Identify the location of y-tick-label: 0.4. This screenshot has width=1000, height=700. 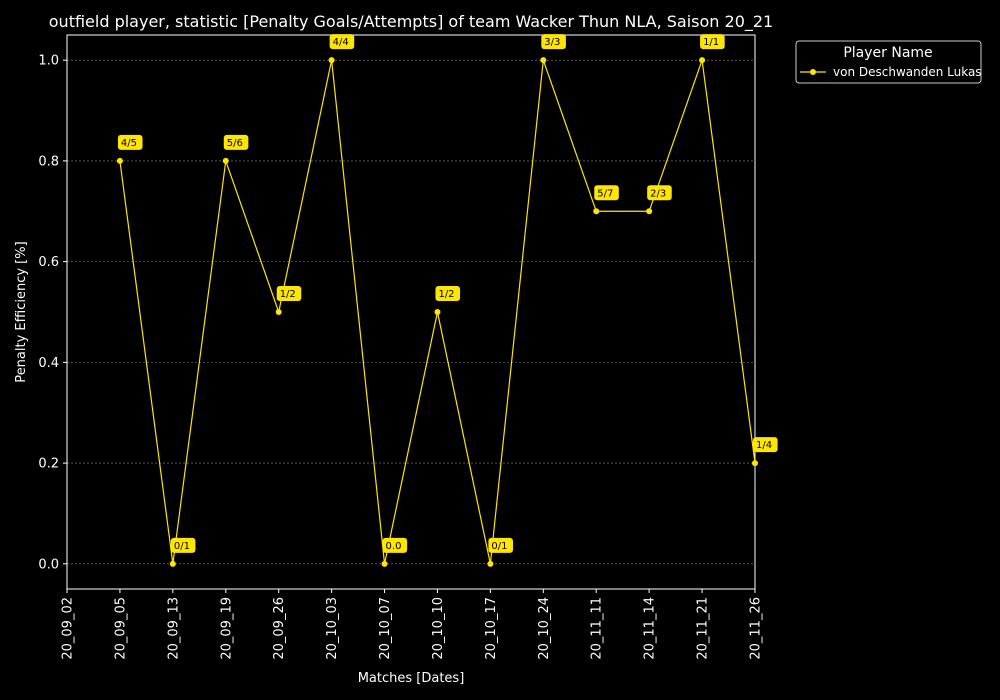
(48, 363).